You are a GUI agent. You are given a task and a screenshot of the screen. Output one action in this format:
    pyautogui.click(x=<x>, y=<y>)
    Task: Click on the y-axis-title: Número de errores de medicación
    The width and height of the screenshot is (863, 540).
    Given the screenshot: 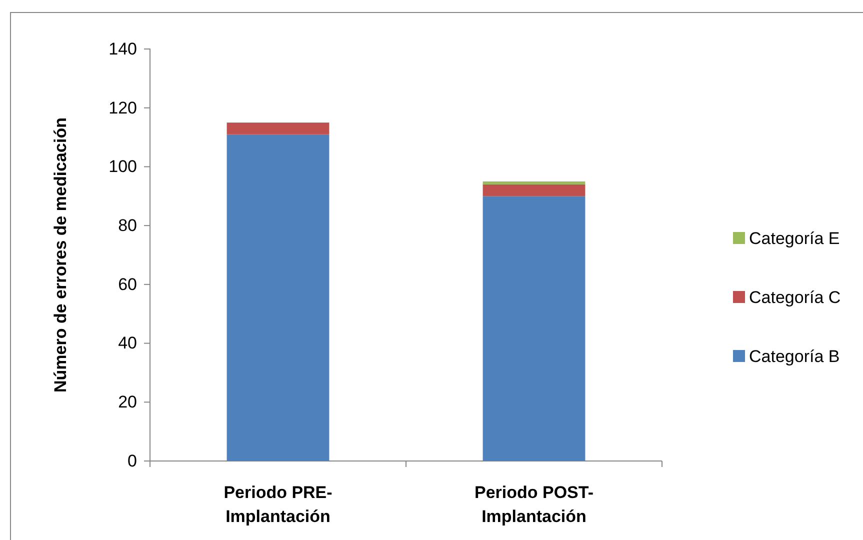 What is the action you would take?
    pyautogui.click(x=60, y=255)
    